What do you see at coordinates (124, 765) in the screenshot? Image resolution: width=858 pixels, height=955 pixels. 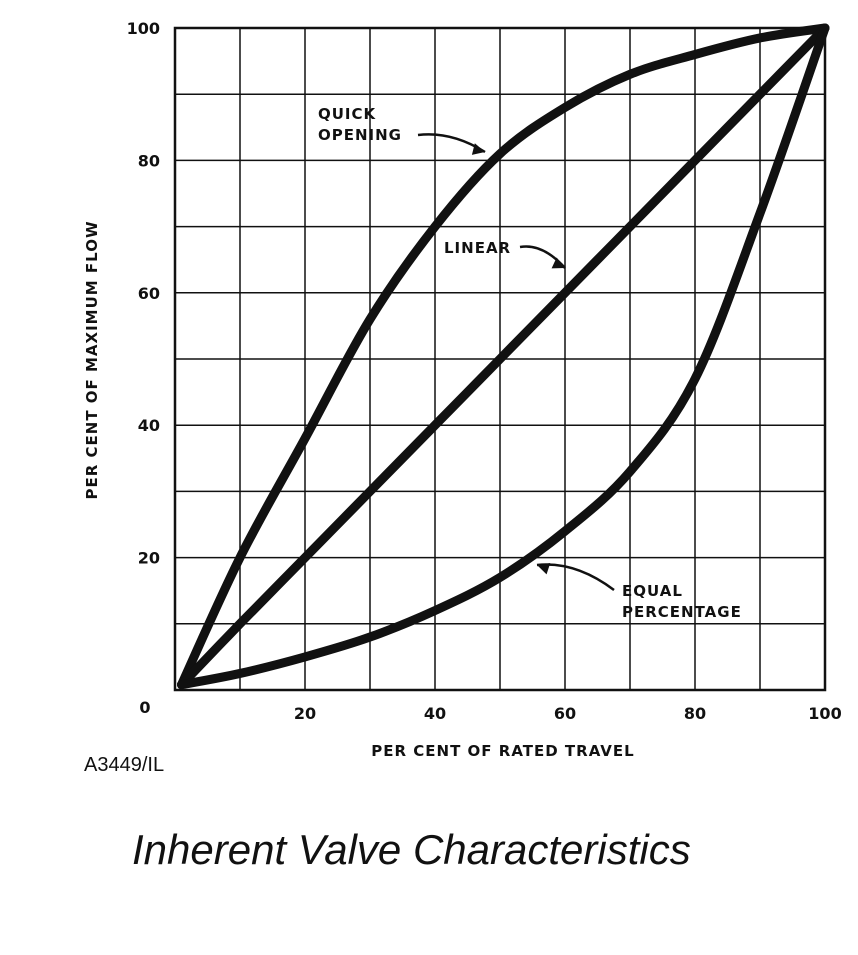 I see `figure-code: A3449/IL` at bounding box center [124, 765].